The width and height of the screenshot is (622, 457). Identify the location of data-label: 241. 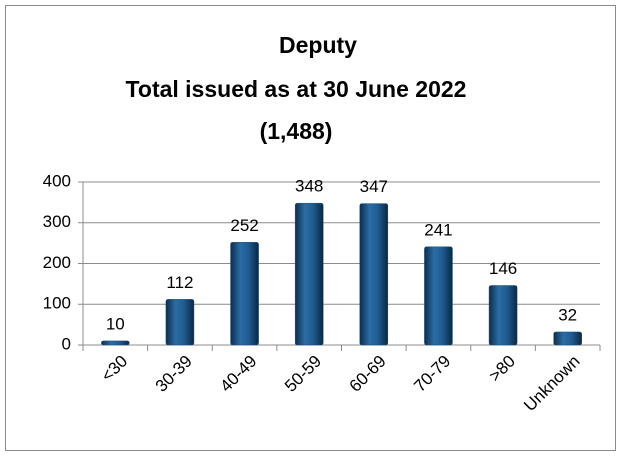
(438, 229).